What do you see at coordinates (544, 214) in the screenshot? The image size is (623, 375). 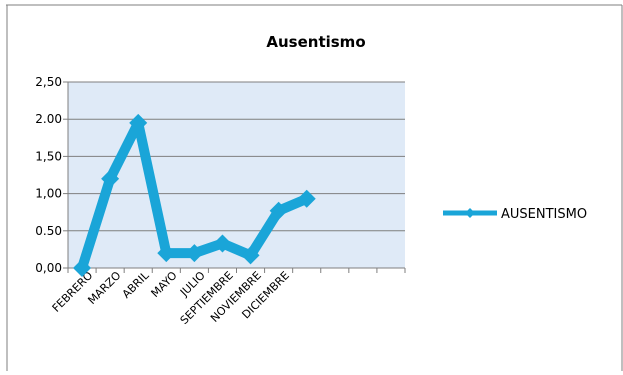 I see `legend-label: AUSENTISMO` at bounding box center [544, 214].